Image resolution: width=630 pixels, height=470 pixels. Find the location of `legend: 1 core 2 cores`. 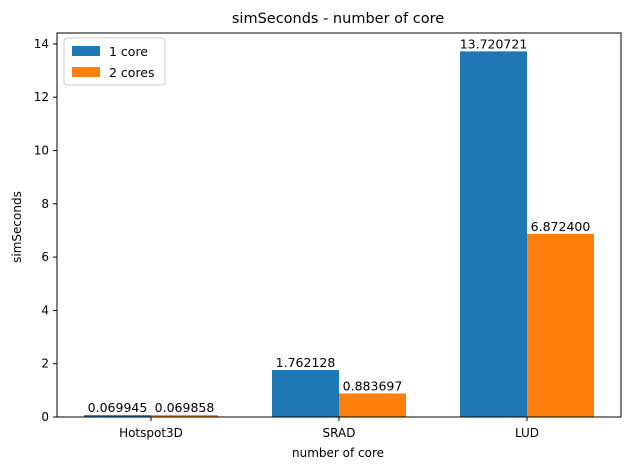

legend: 1 core 2 cores is located at coordinates (114, 61).